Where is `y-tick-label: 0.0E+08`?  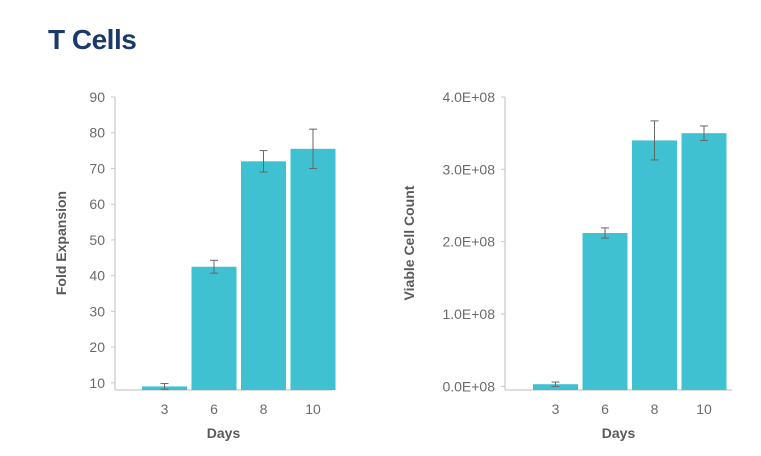 y-tick-label: 0.0E+08 is located at coordinates (468, 386).